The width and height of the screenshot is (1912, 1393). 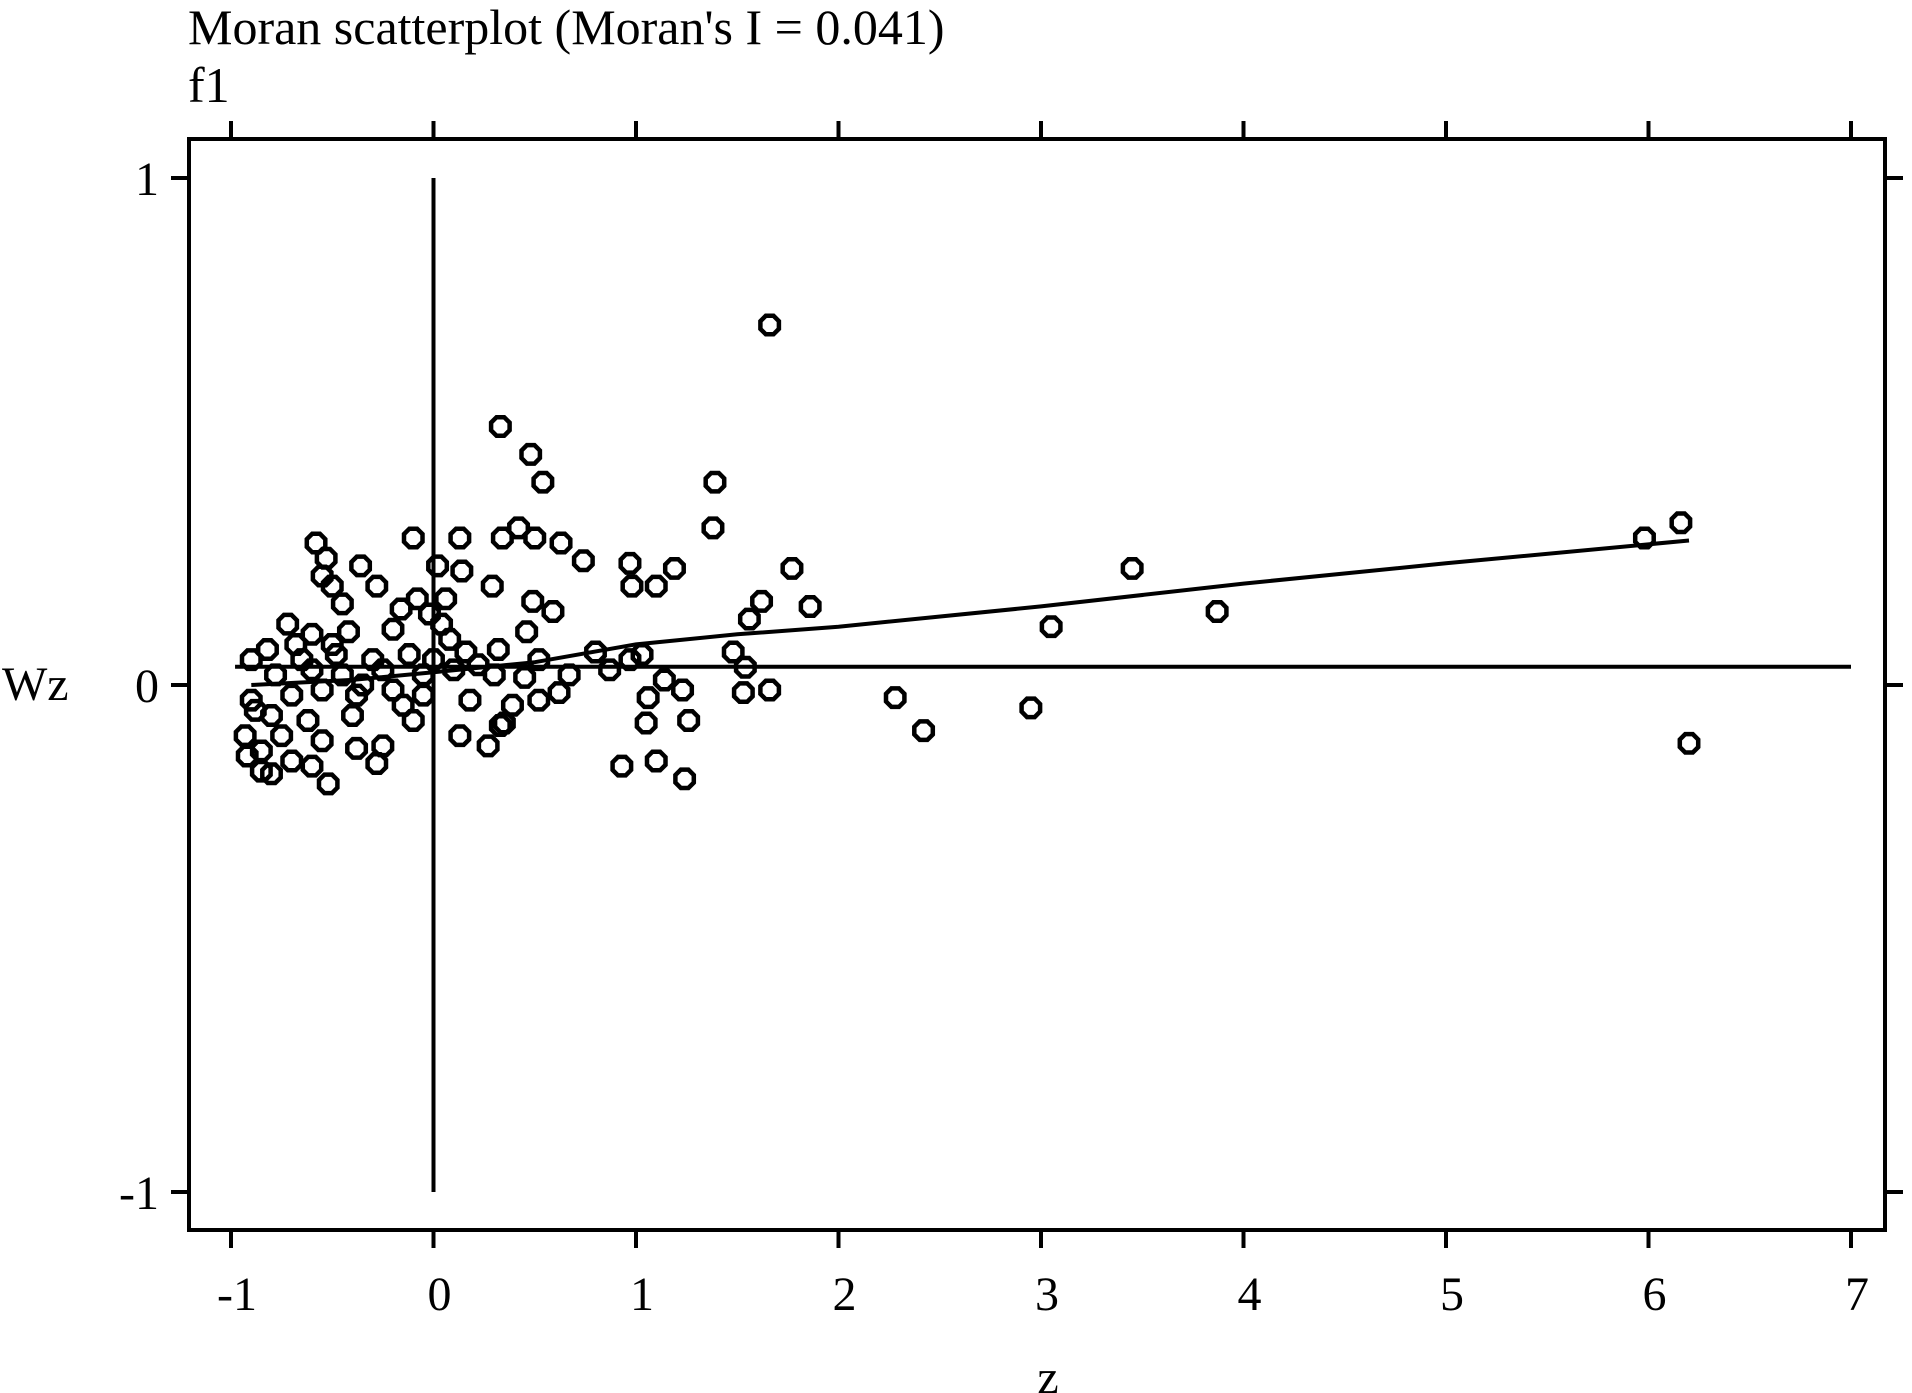 I want to click on x-tick-label: -1, so click(x=237, y=1294).